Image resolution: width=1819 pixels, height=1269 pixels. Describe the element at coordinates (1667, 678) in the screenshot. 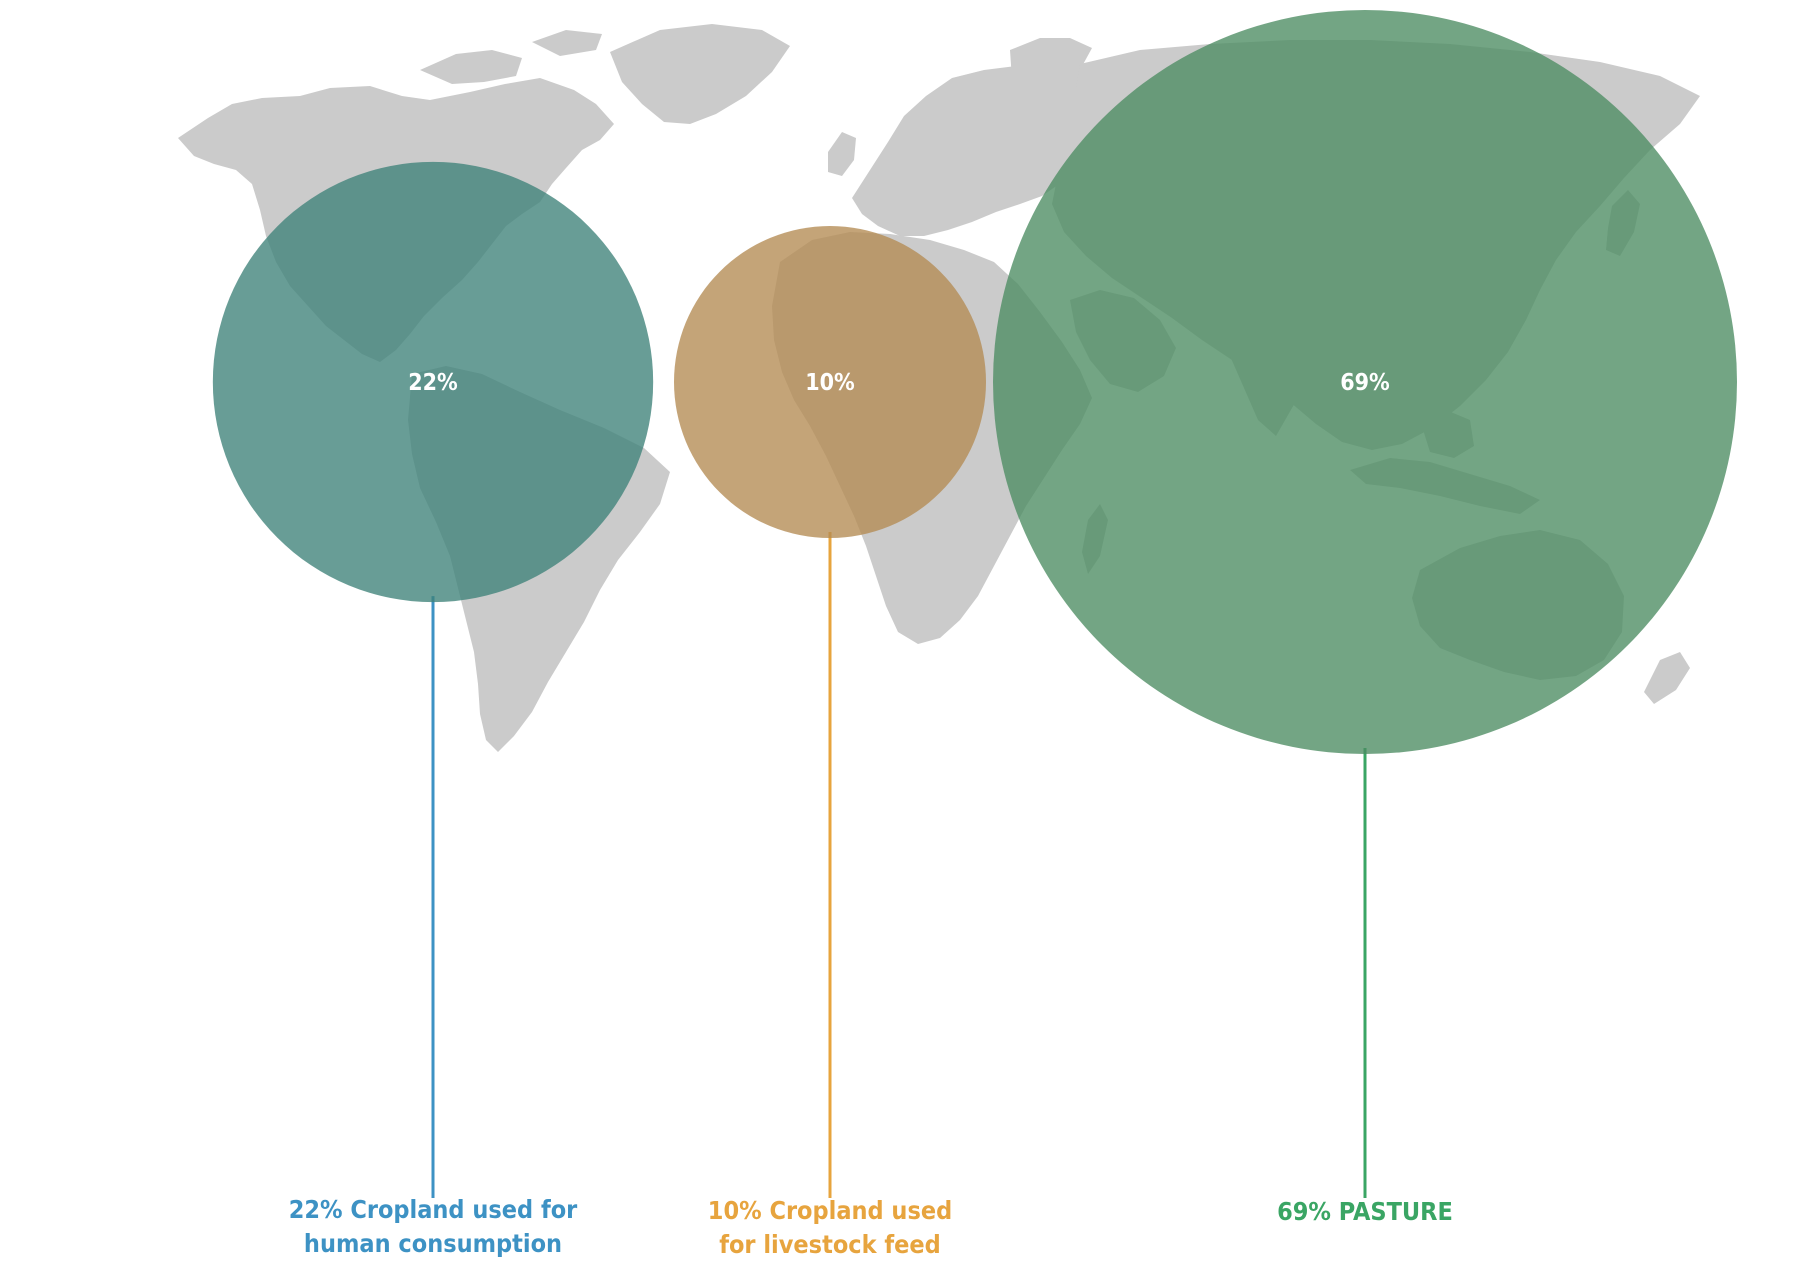

I see `map-new-zealand` at that location.